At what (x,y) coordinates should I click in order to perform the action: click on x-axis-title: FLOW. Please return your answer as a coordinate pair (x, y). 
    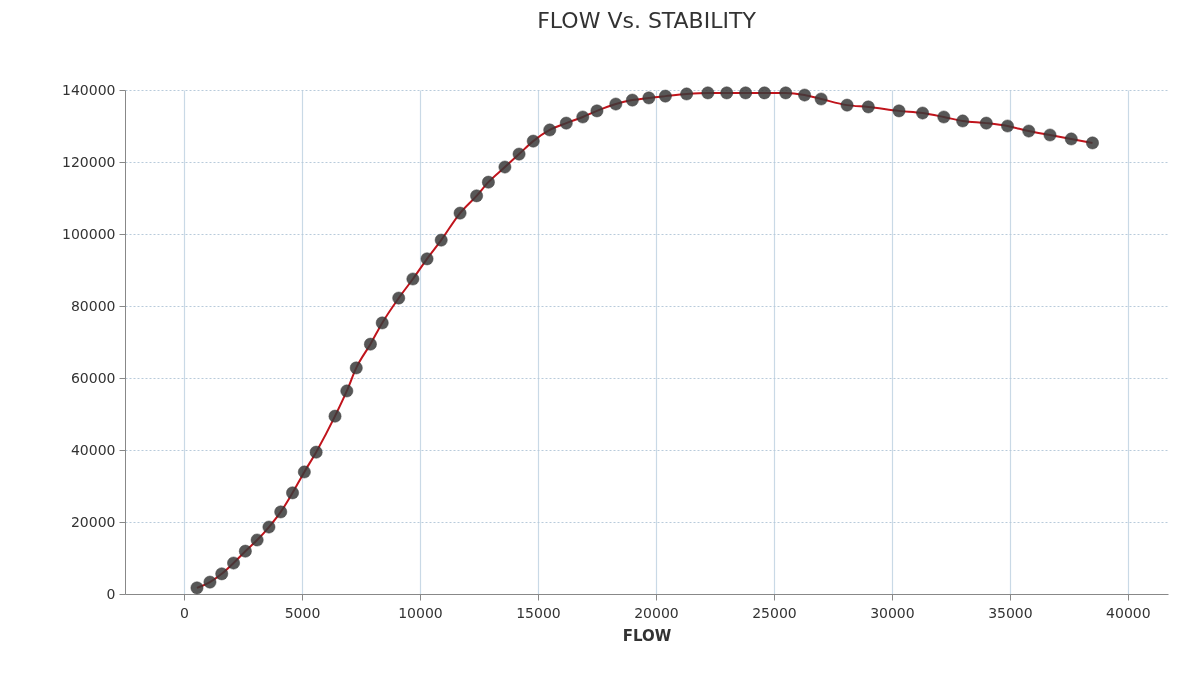
    Looking at the image, I should click on (647, 635).